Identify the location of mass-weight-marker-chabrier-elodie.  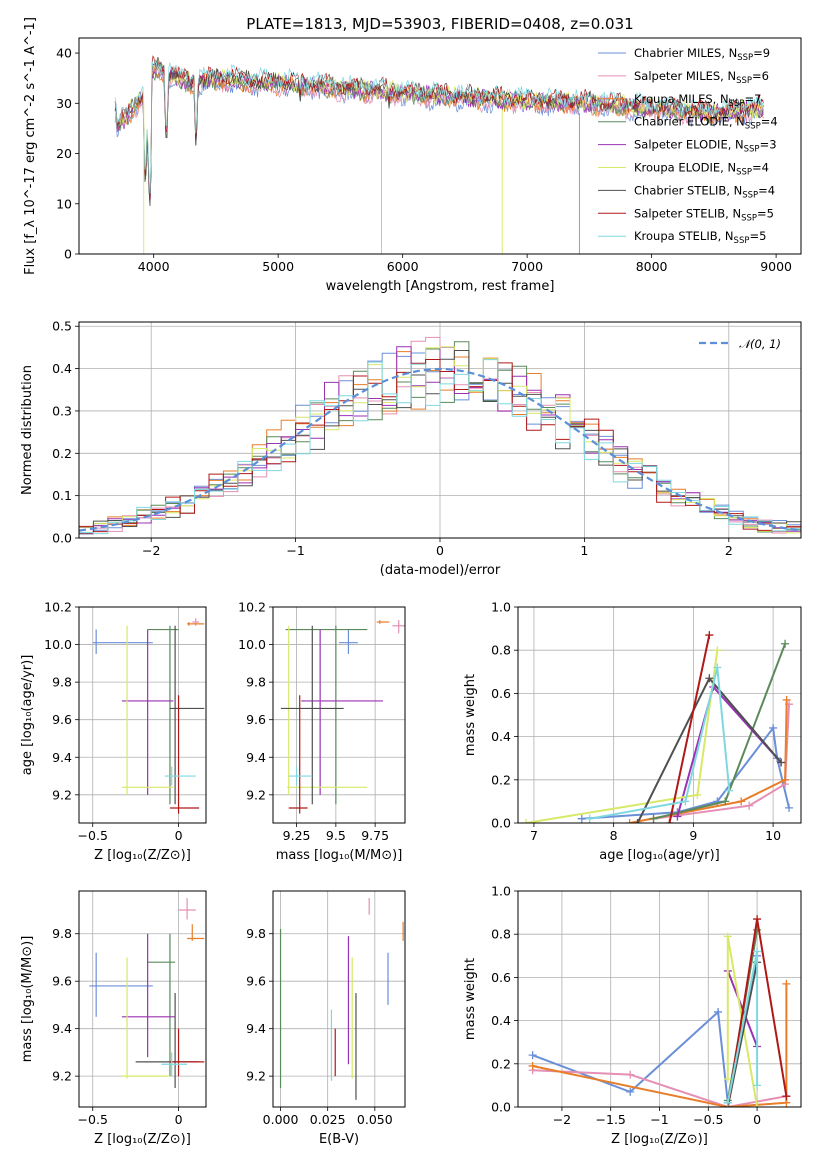
(725, 801).